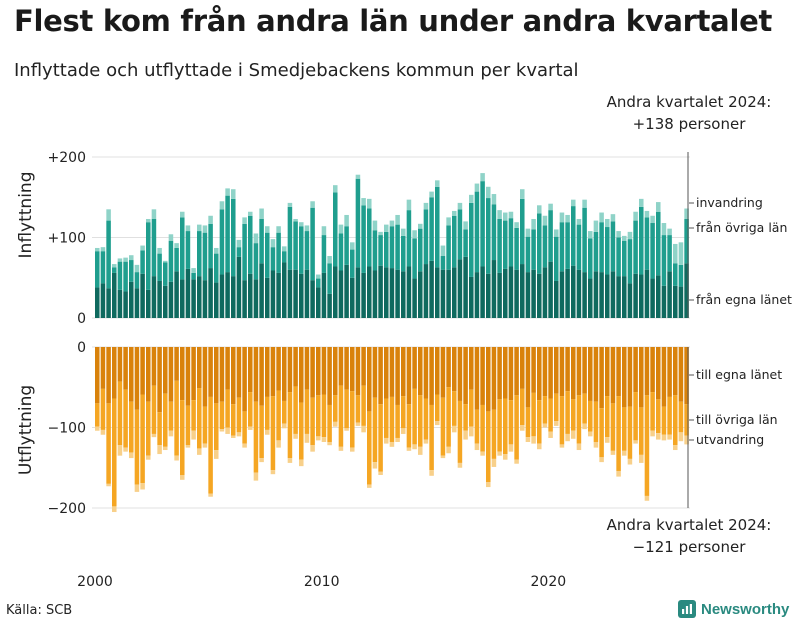  Describe the element at coordinates (322, 582) in the screenshot. I see `x-tick-label: 2010` at that location.